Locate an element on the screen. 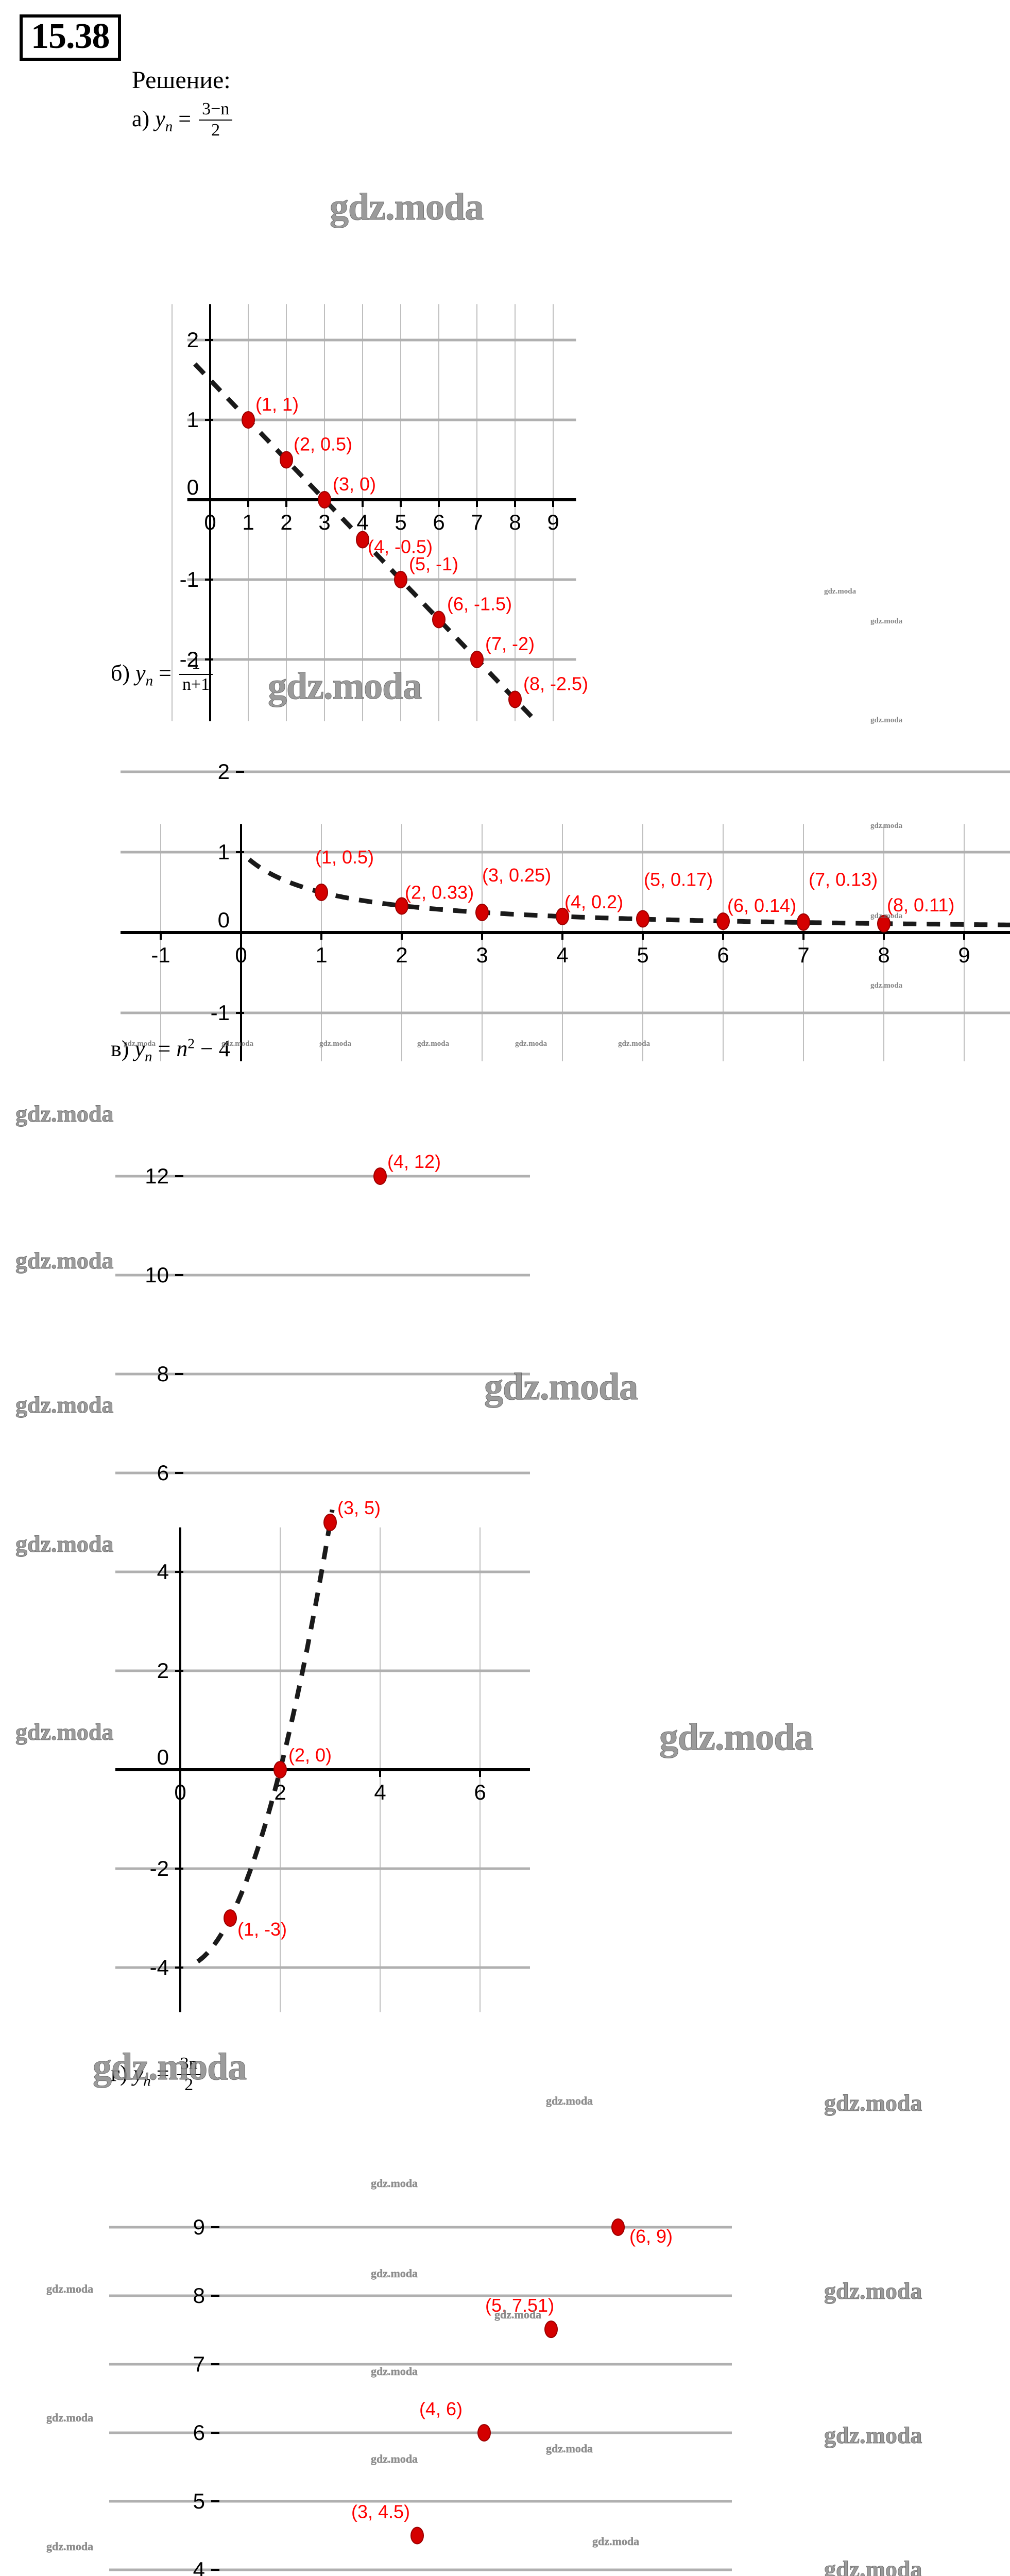 The width and height of the screenshot is (1010, 2576). y-tick-label: 1 is located at coordinates (224, 852).